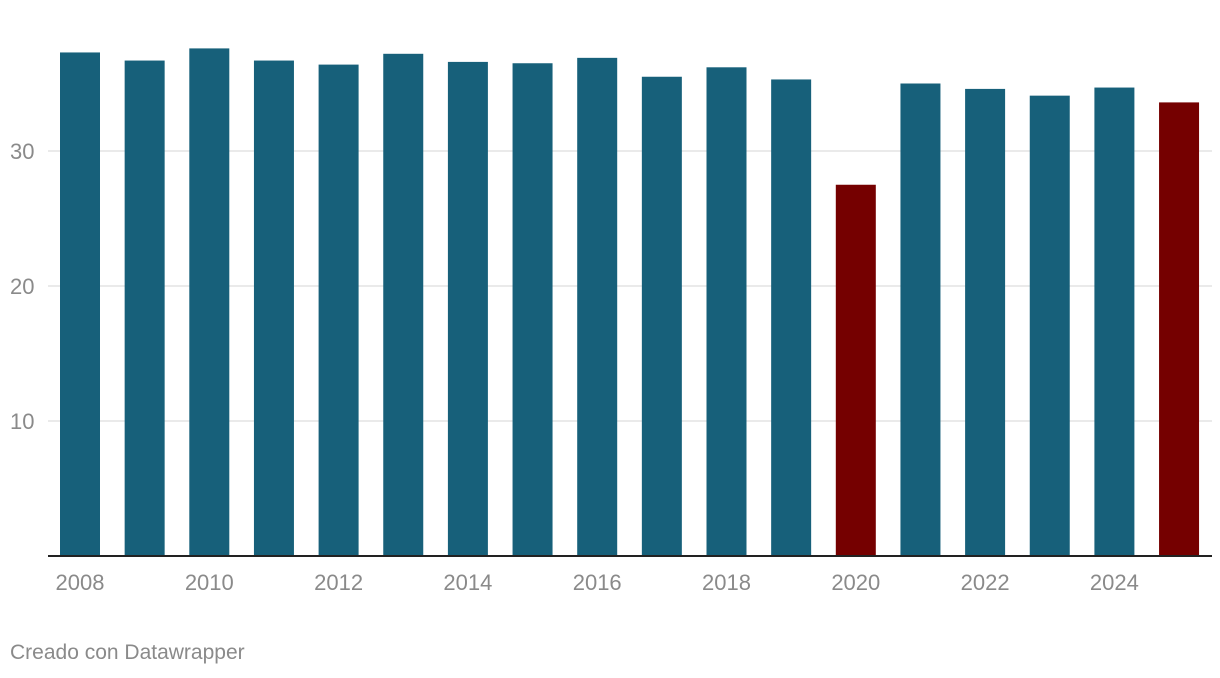  I want to click on y-tick-label: 30, so click(22, 151).